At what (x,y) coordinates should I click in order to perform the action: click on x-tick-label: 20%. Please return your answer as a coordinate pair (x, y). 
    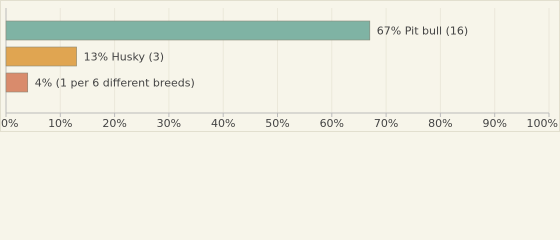
    Looking at the image, I should click on (114, 123).